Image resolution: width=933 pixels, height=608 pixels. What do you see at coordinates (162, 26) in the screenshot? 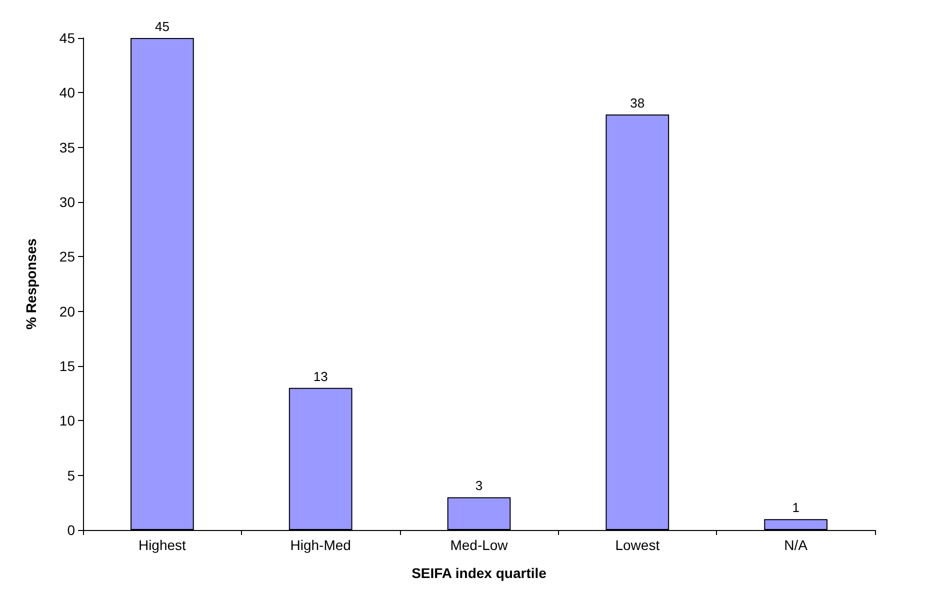
I see `data-label: 45` at bounding box center [162, 26].